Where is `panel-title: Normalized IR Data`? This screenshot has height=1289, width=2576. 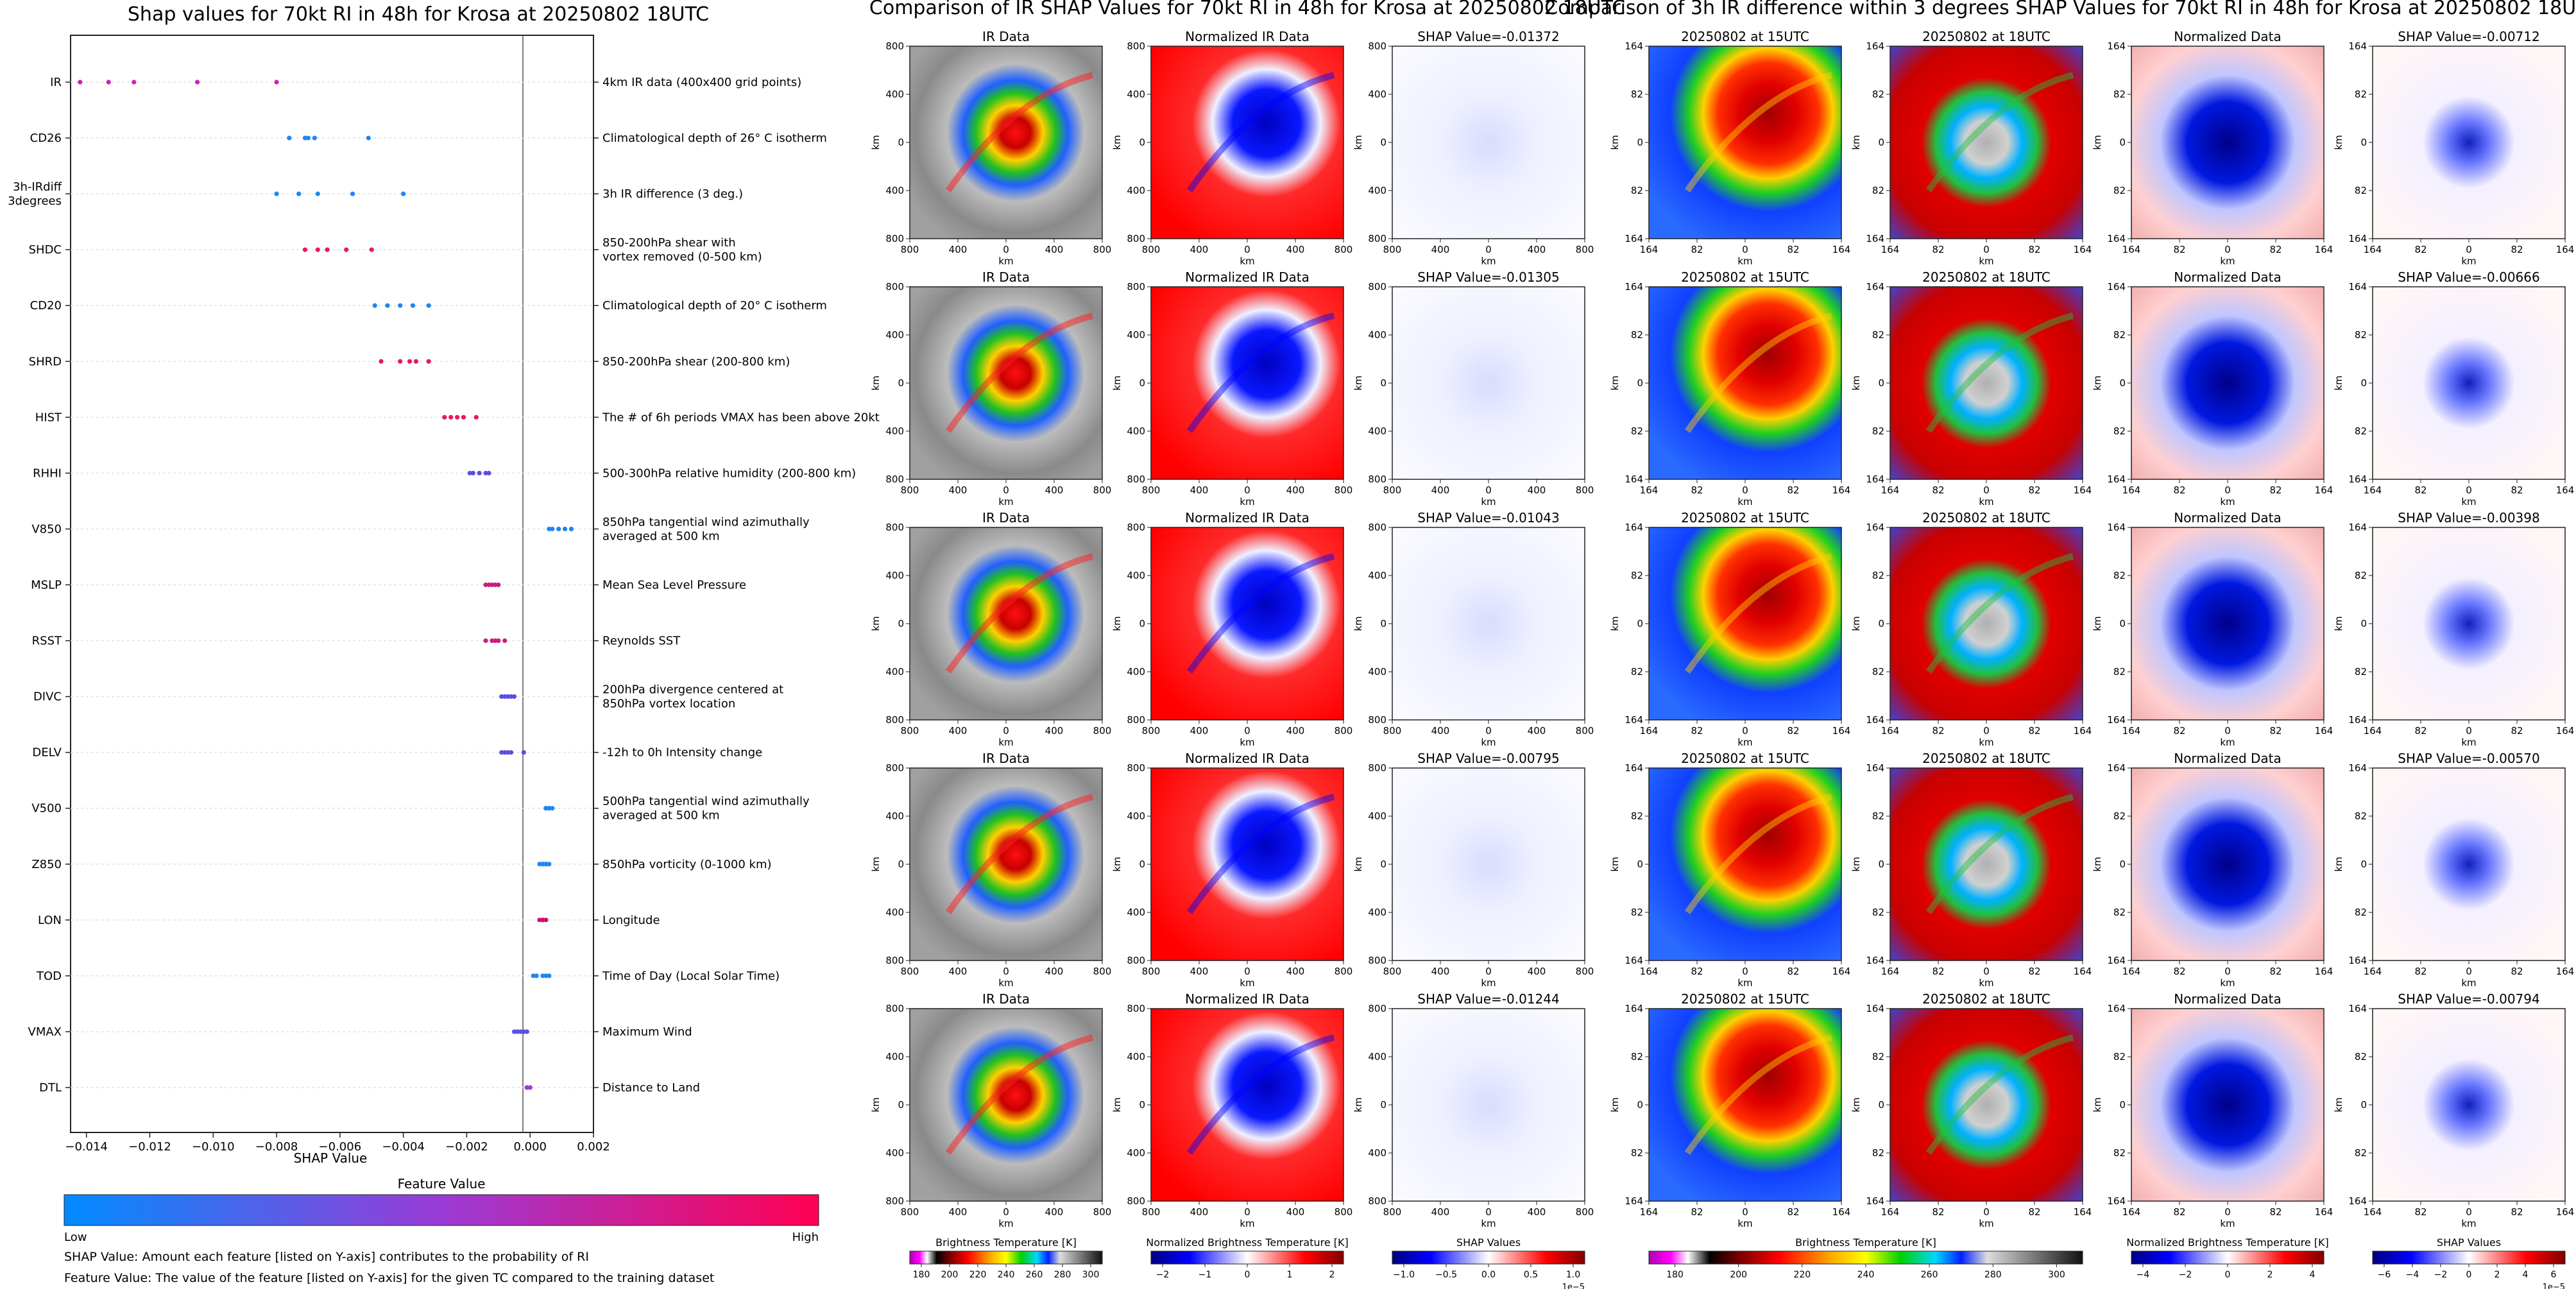
panel-title: Normalized IR Data is located at coordinates (1247, 758).